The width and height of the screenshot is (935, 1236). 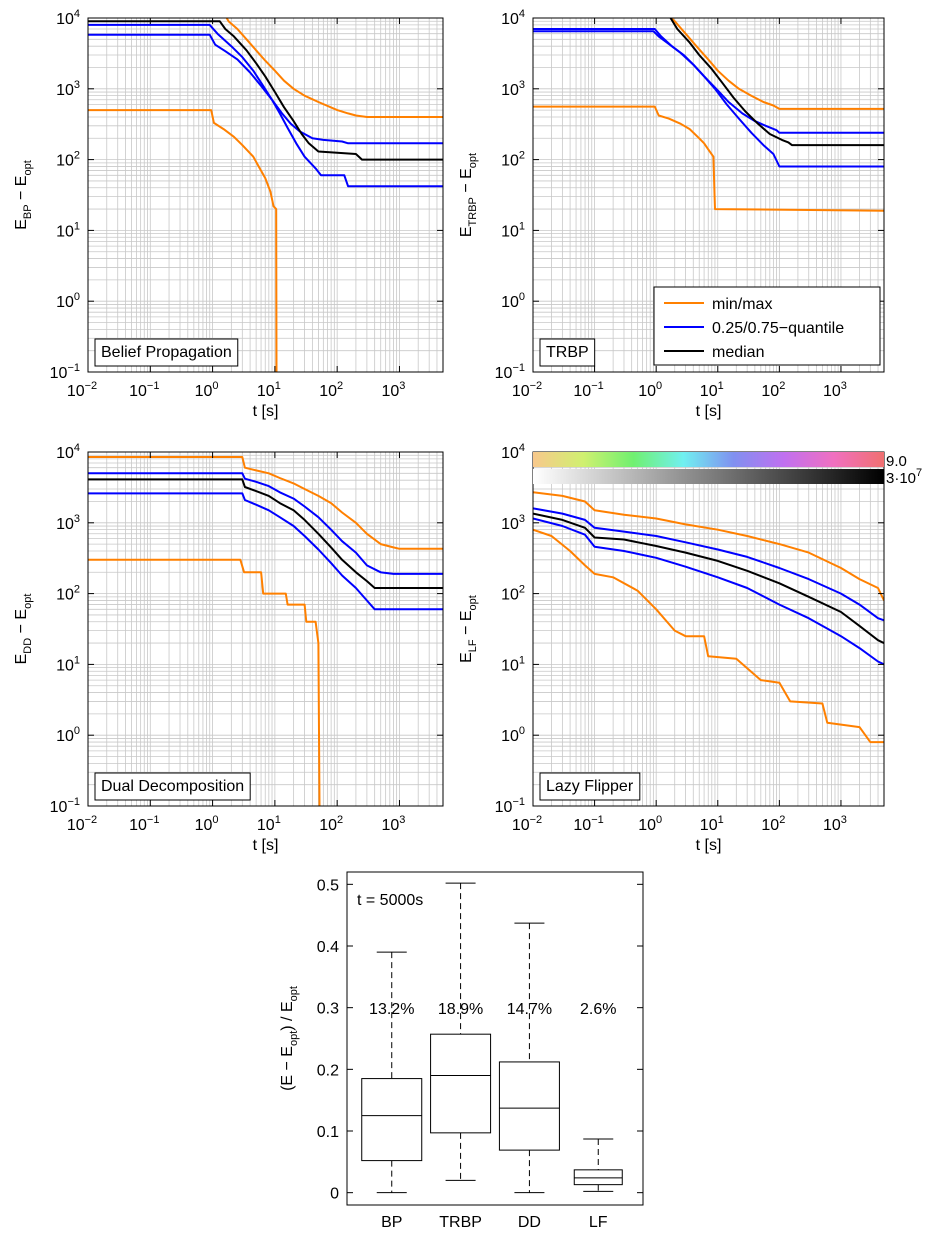 What do you see at coordinates (708, 459) in the screenshot?
I see `colorbar` at bounding box center [708, 459].